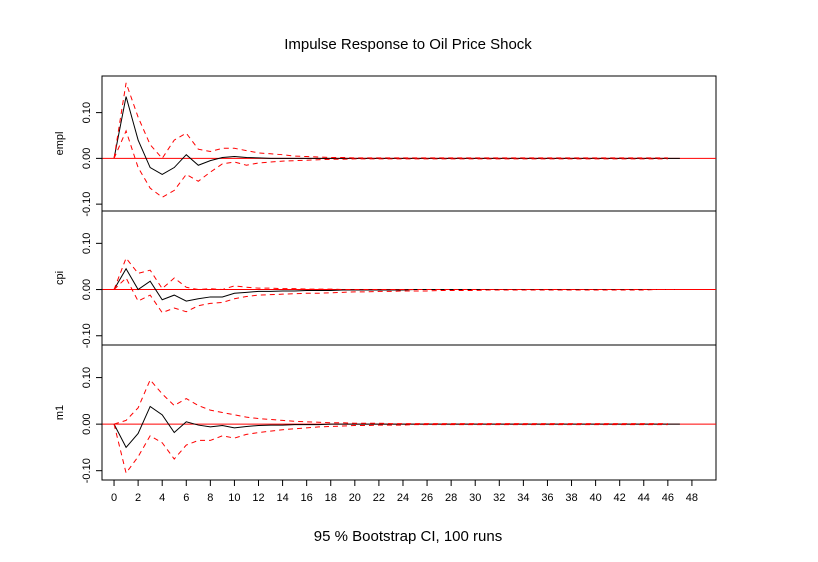 Image resolution: width=818 pixels, height=562 pixels. What do you see at coordinates (595, 498) in the screenshot?
I see `x-tick-label: 40` at bounding box center [595, 498].